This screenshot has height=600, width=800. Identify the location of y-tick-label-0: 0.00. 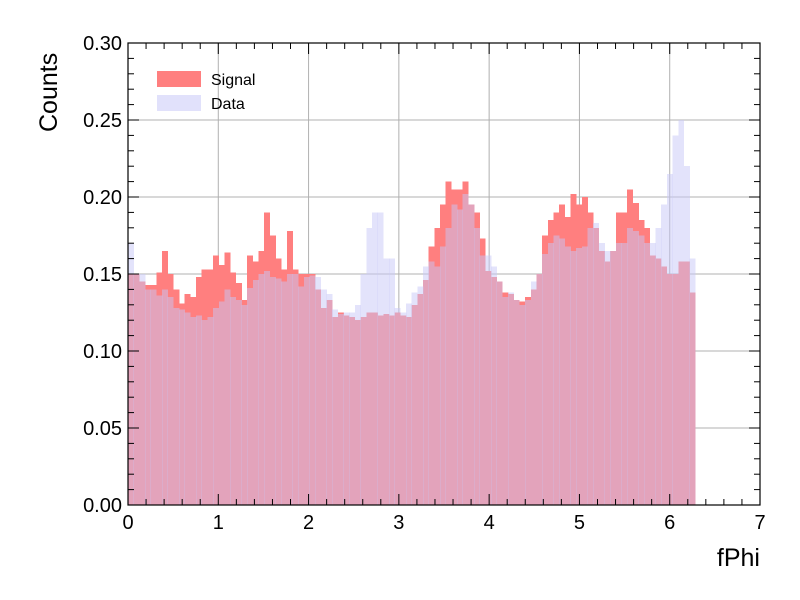
(102, 506).